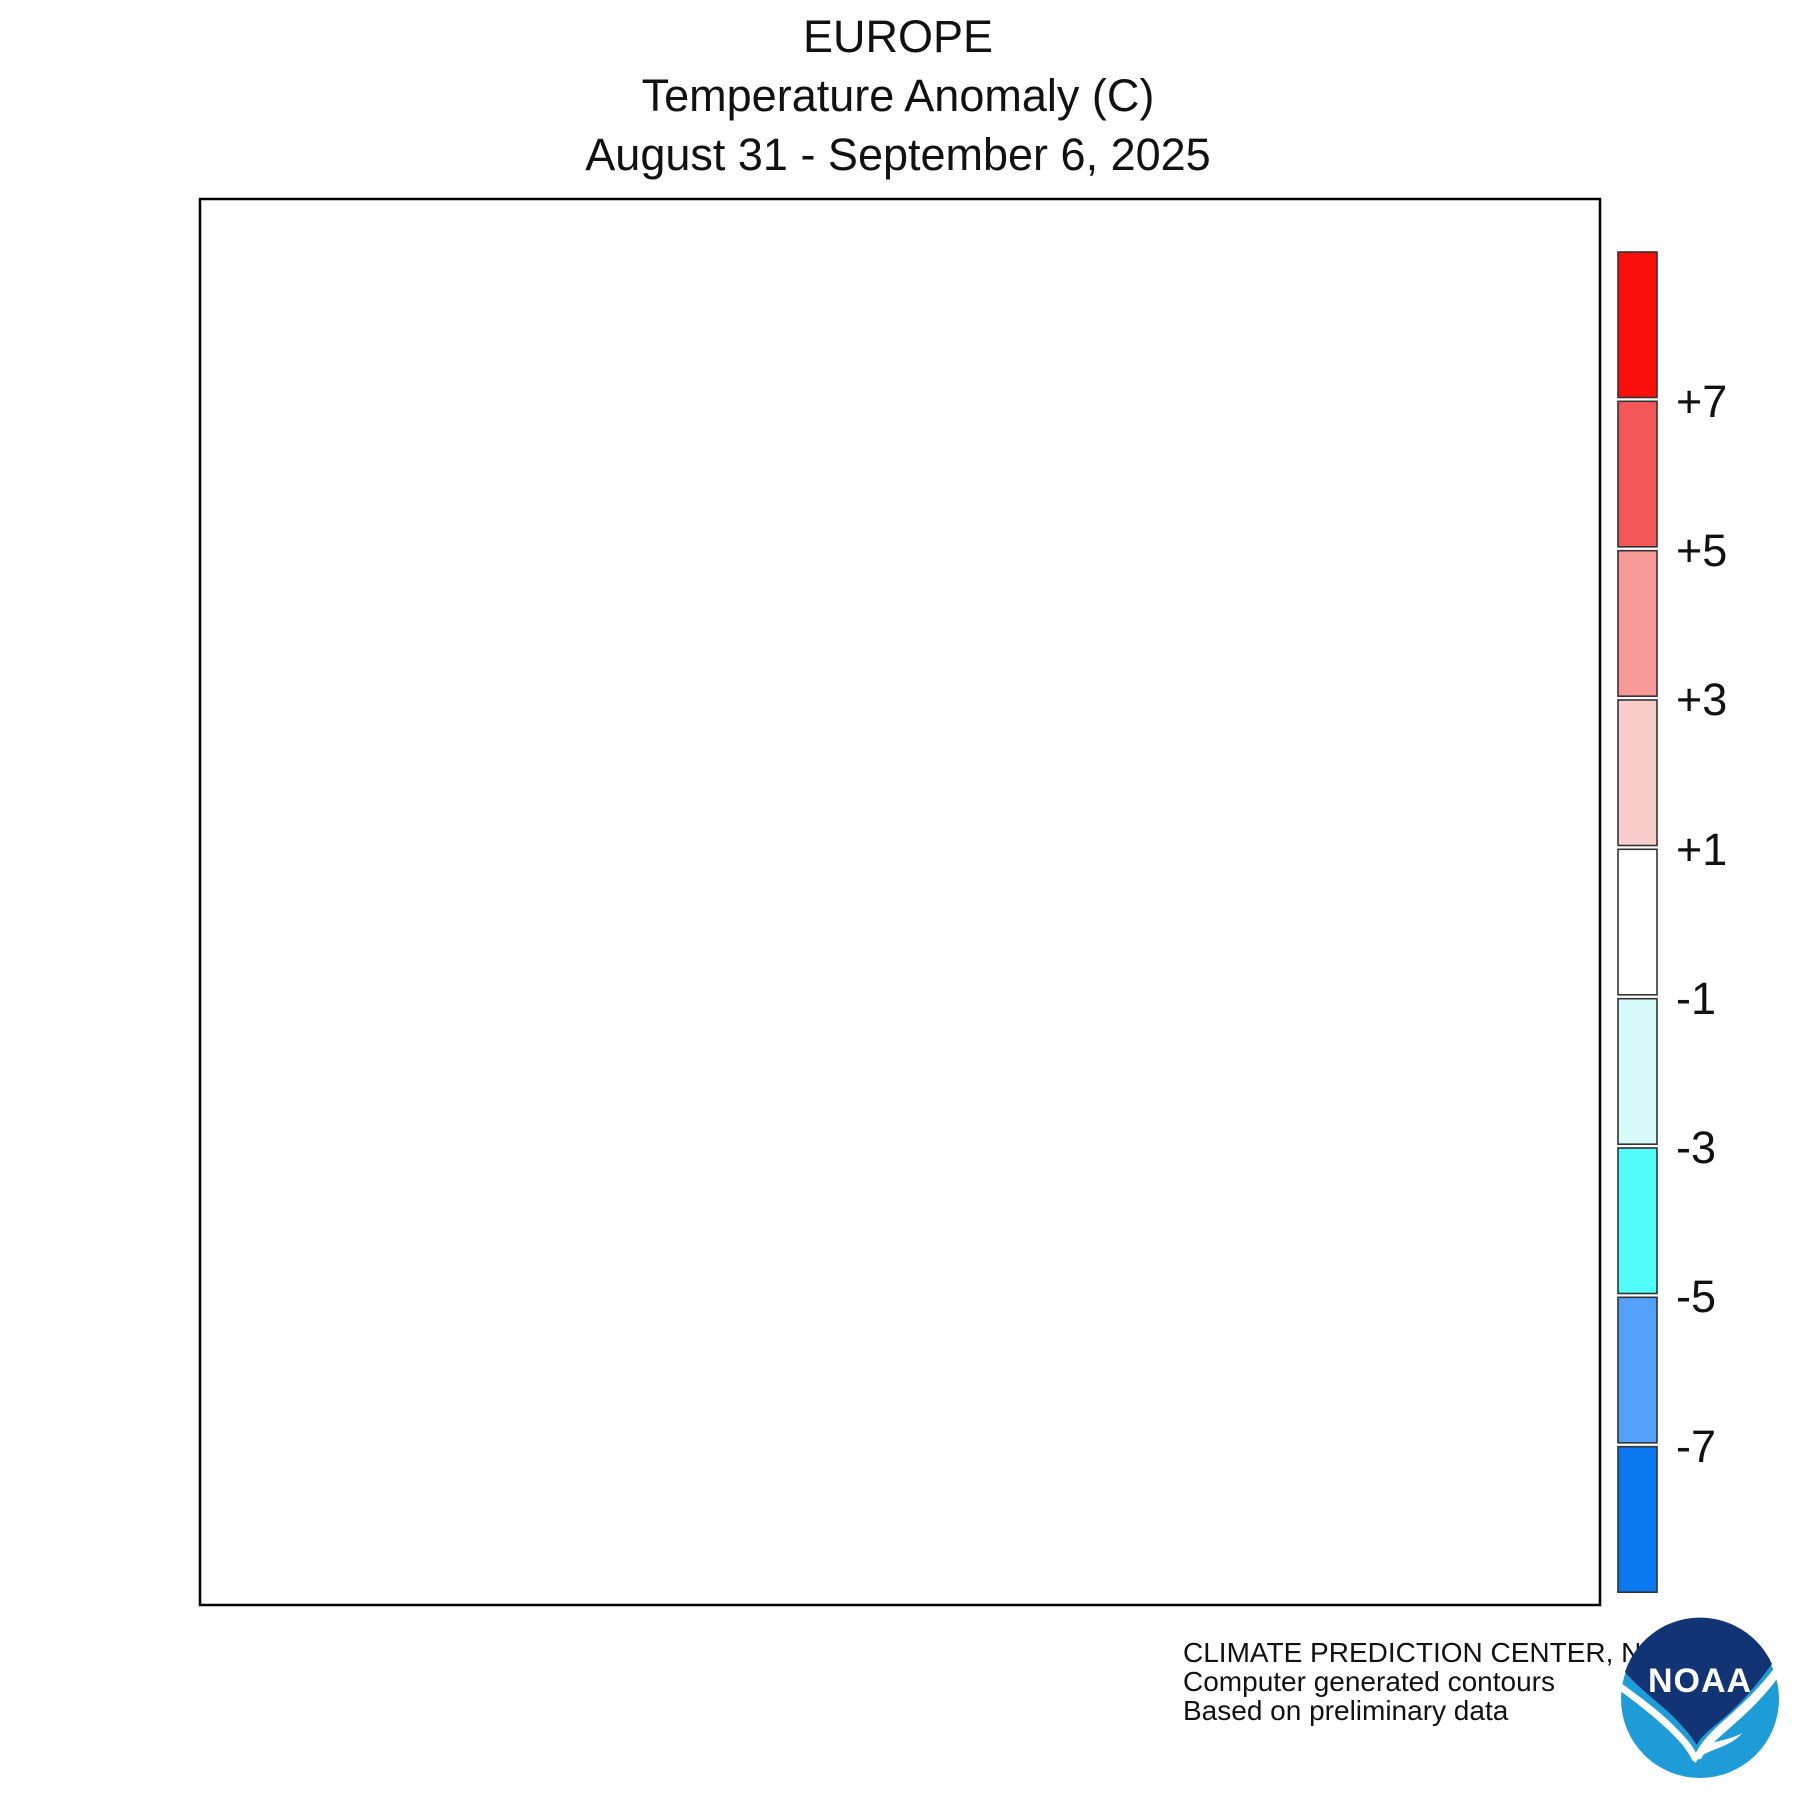 This screenshot has width=1800, height=1800. Describe the element at coordinates (1442, 1652) in the screenshot. I see `svg-text:CLIMATE PREDICTION CENTER, NOA: CLIMATE PREDICTION CENTER, NOAA` at that location.